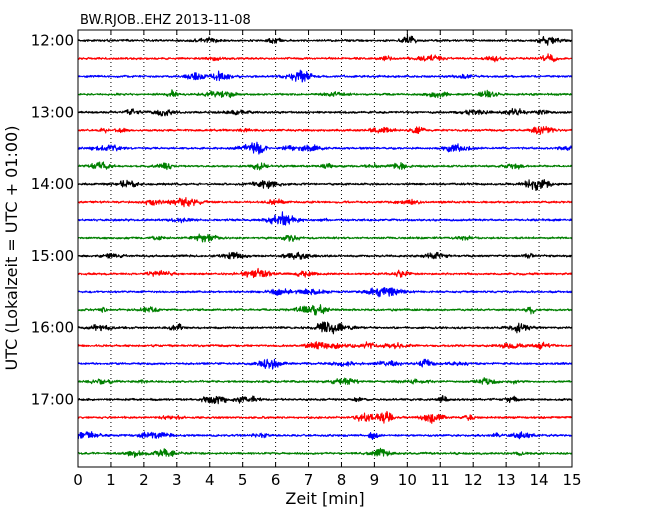 This screenshot has height=524, width=650. Describe the element at coordinates (144, 480) in the screenshot. I see `x-tick-label-2: 2` at that location.